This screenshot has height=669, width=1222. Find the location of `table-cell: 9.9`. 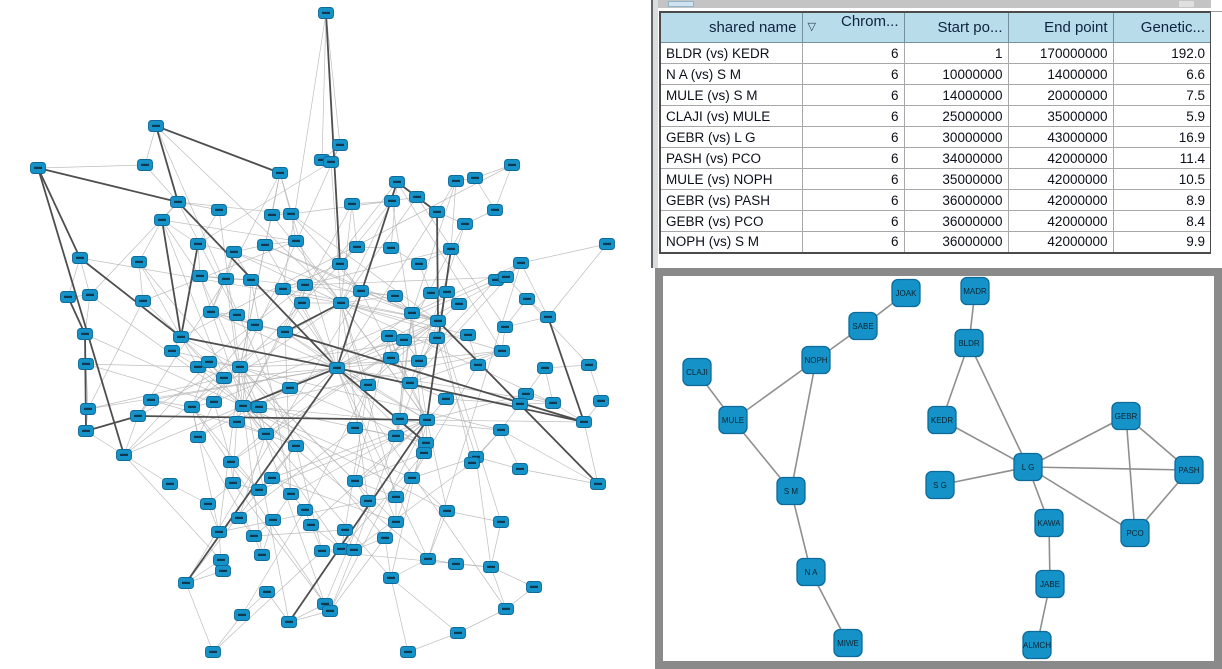

table-cell: 9.9 is located at coordinates (1162, 242).